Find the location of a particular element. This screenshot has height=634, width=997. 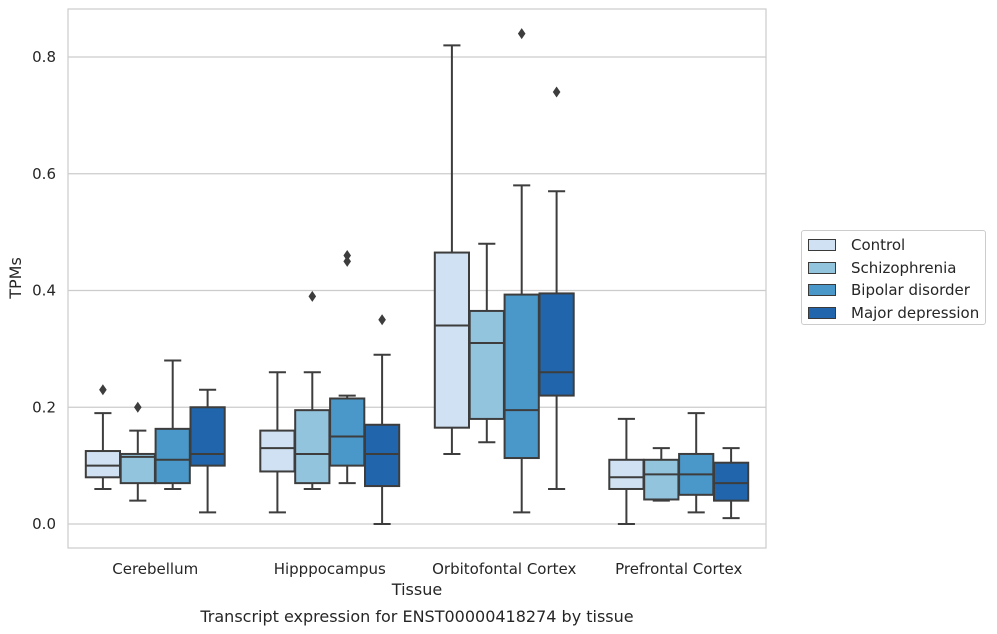

legend-label: Control is located at coordinates (878, 245).